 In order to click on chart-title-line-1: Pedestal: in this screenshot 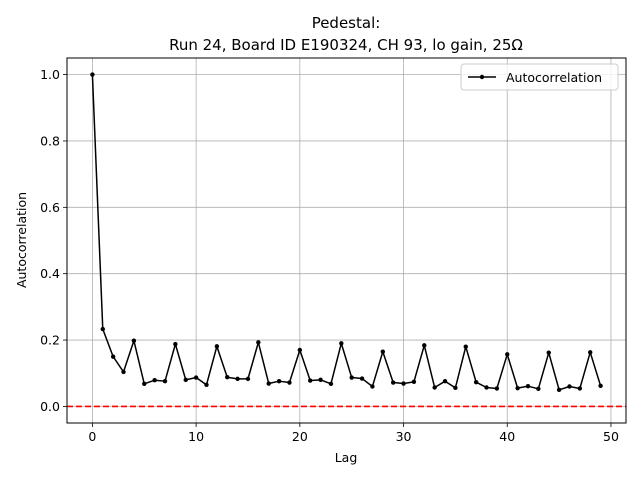, I will do `click(346, 23)`.